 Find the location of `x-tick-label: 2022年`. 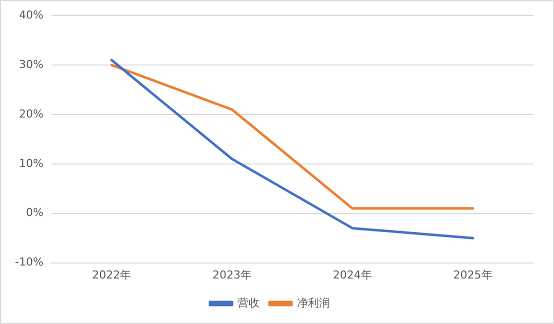

x-tick-label: 2022年 is located at coordinates (112, 275).